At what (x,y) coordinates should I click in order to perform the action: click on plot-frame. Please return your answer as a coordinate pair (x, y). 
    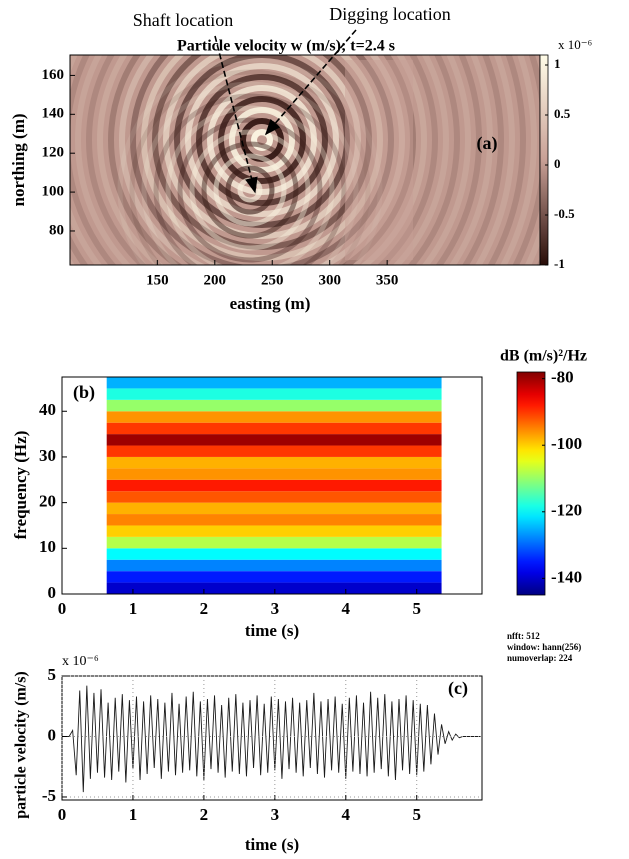
    Looking at the image, I should click on (272, 738).